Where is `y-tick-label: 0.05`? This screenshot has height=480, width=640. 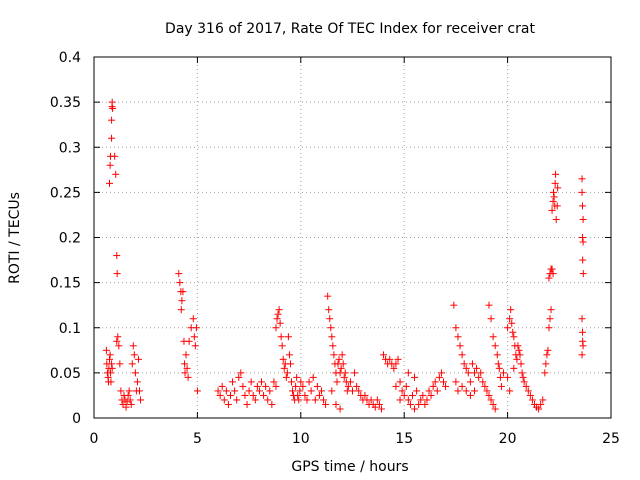 y-tick-label: 0.05 is located at coordinates (65, 374).